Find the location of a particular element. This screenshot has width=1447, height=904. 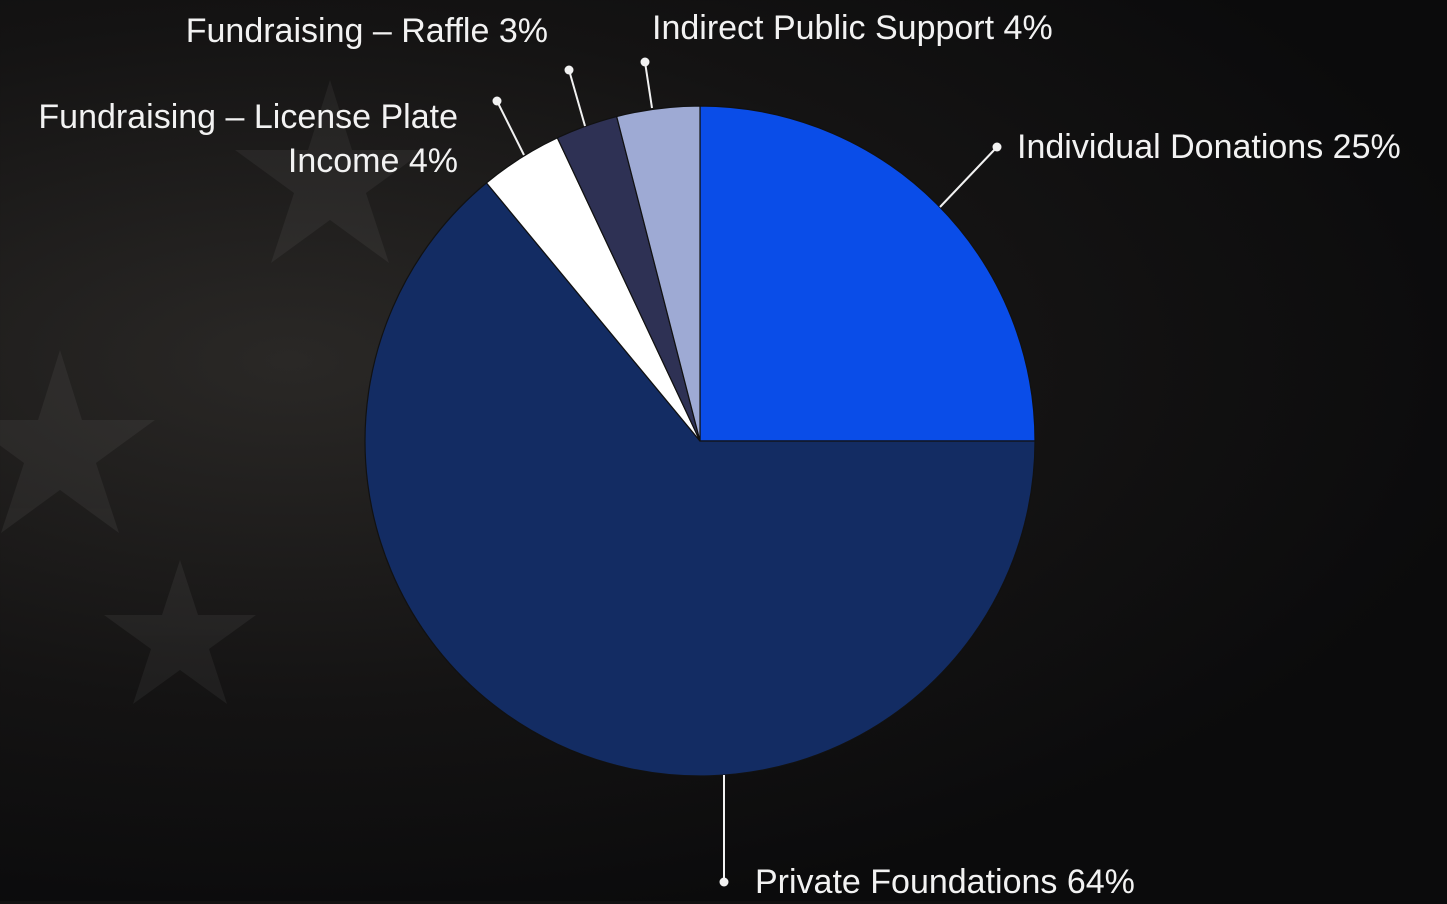

slice-label: Fundraising – License Plate Income 4% is located at coordinates (229, 139).